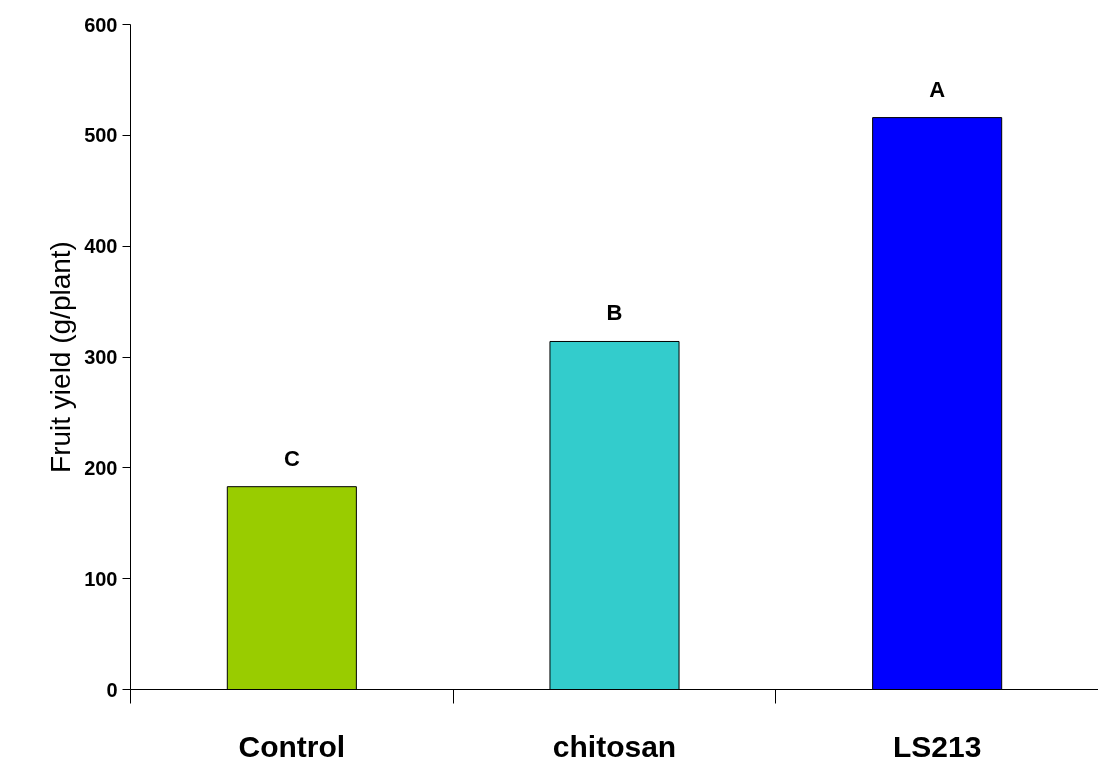 The height and width of the screenshot is (765, 1098). I want to click on y-tick-label: 0, so click(112, 689).